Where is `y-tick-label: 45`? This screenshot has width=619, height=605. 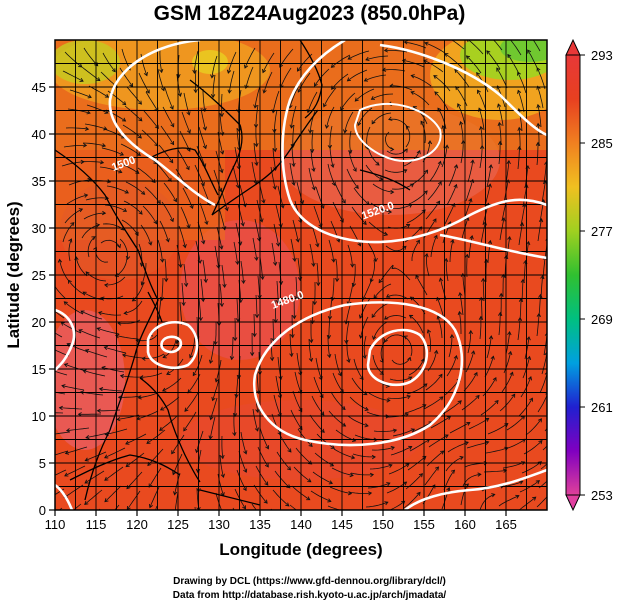 y-tick-label: 45 is located at coordinates (39, 87).